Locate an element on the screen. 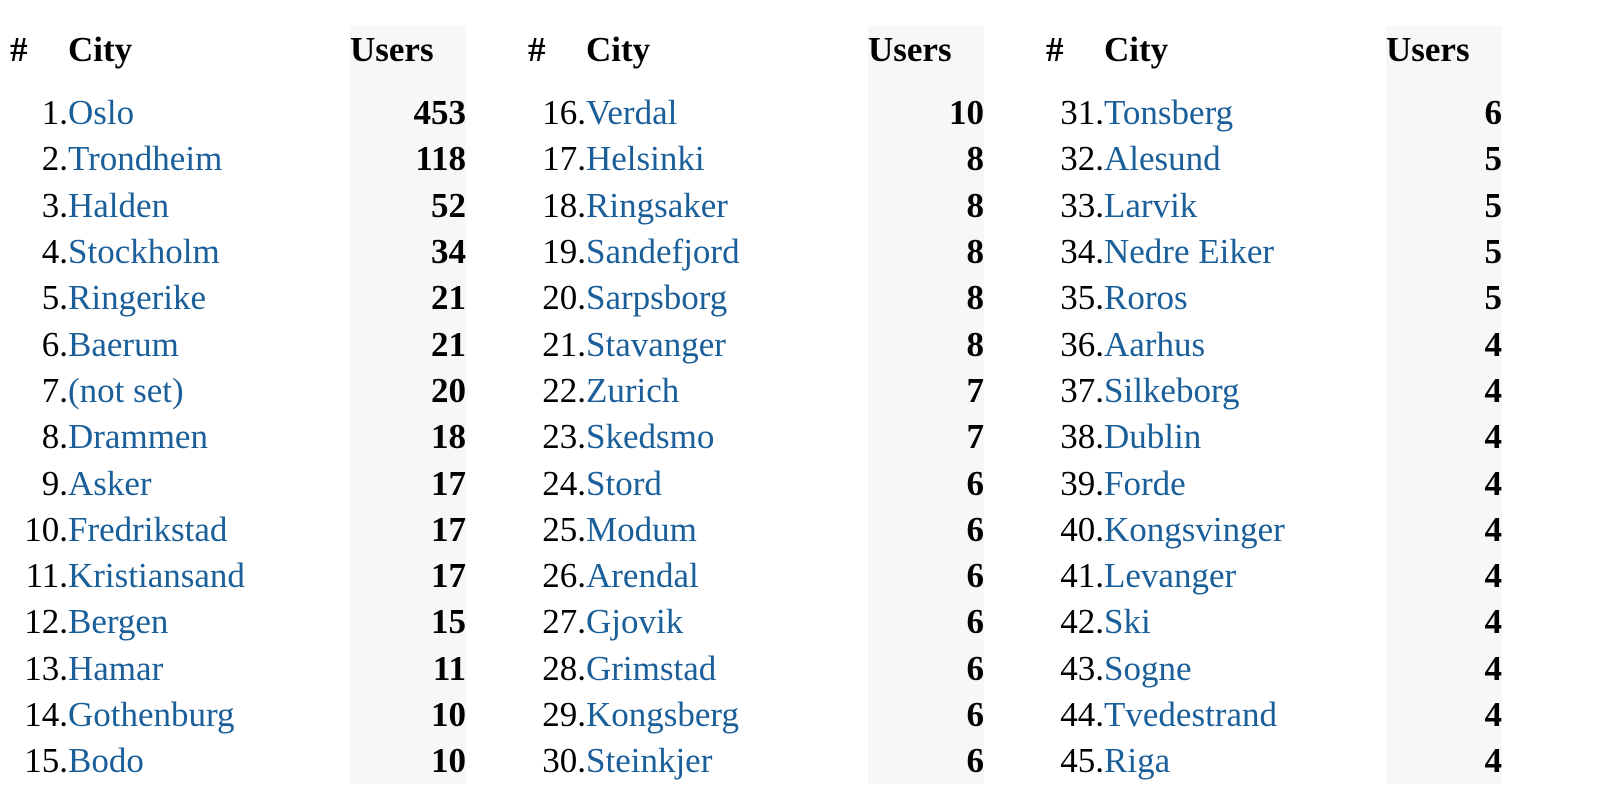 The image size is (1620, 808). rank-cell: 33. is located at coordinates (1082, 205).